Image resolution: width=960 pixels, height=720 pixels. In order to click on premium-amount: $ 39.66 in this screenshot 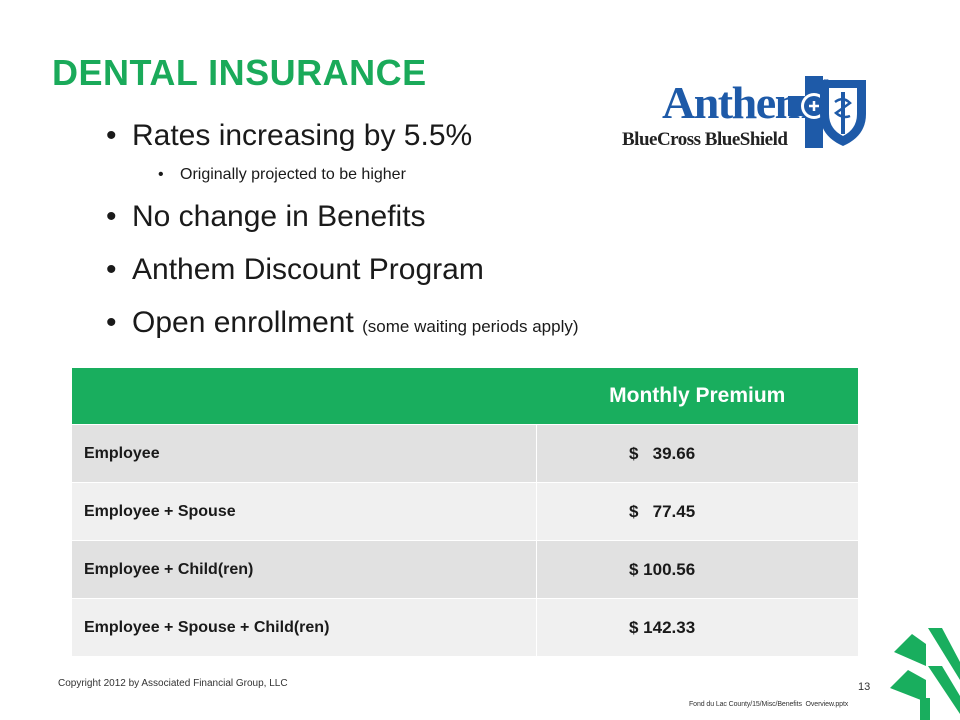, I will do `click(697, 453)`.